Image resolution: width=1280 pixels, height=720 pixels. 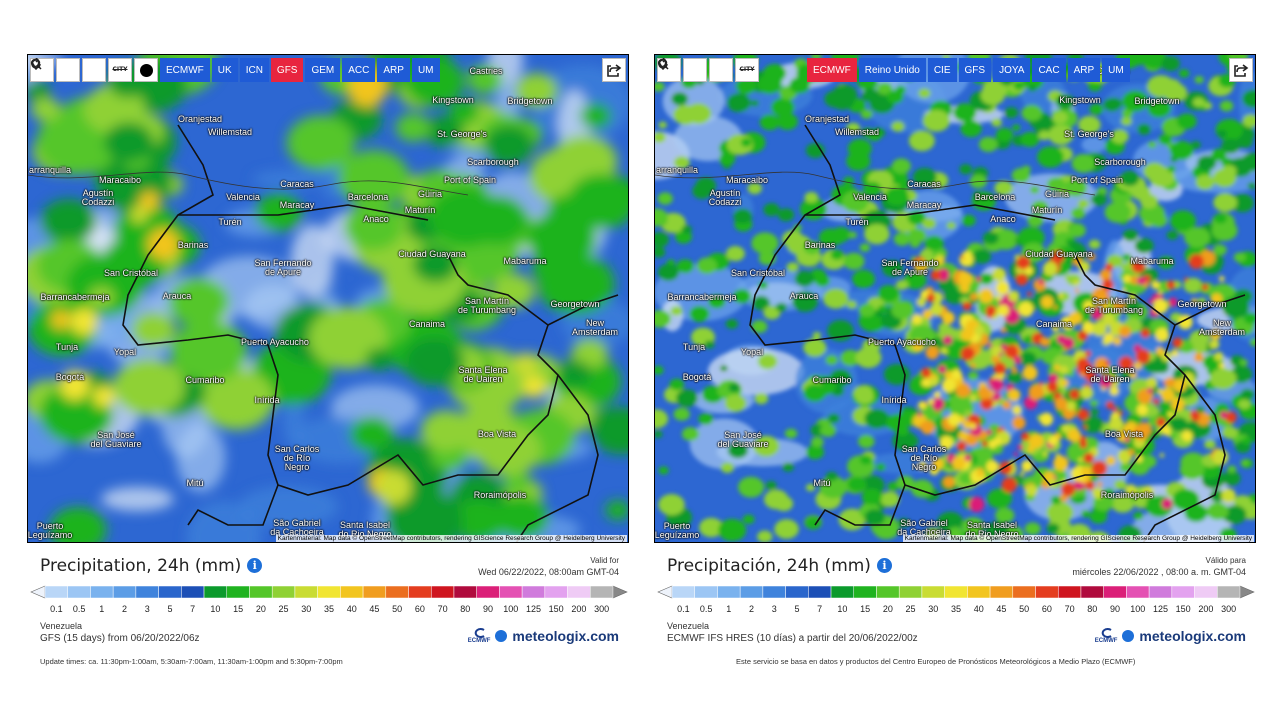 What do you see at coordinates (38, 592) in the screenshot?
I see `legend-arrow-left` at bounding box center [38, 592].